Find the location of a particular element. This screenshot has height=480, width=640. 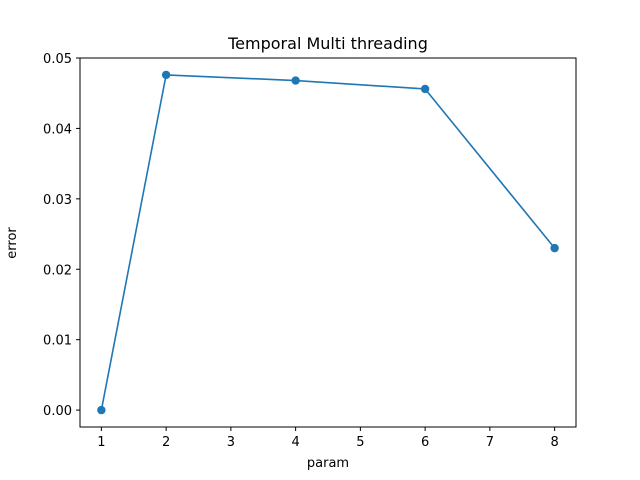

x-tick-label: 1 is located at coordinates (101, 442).